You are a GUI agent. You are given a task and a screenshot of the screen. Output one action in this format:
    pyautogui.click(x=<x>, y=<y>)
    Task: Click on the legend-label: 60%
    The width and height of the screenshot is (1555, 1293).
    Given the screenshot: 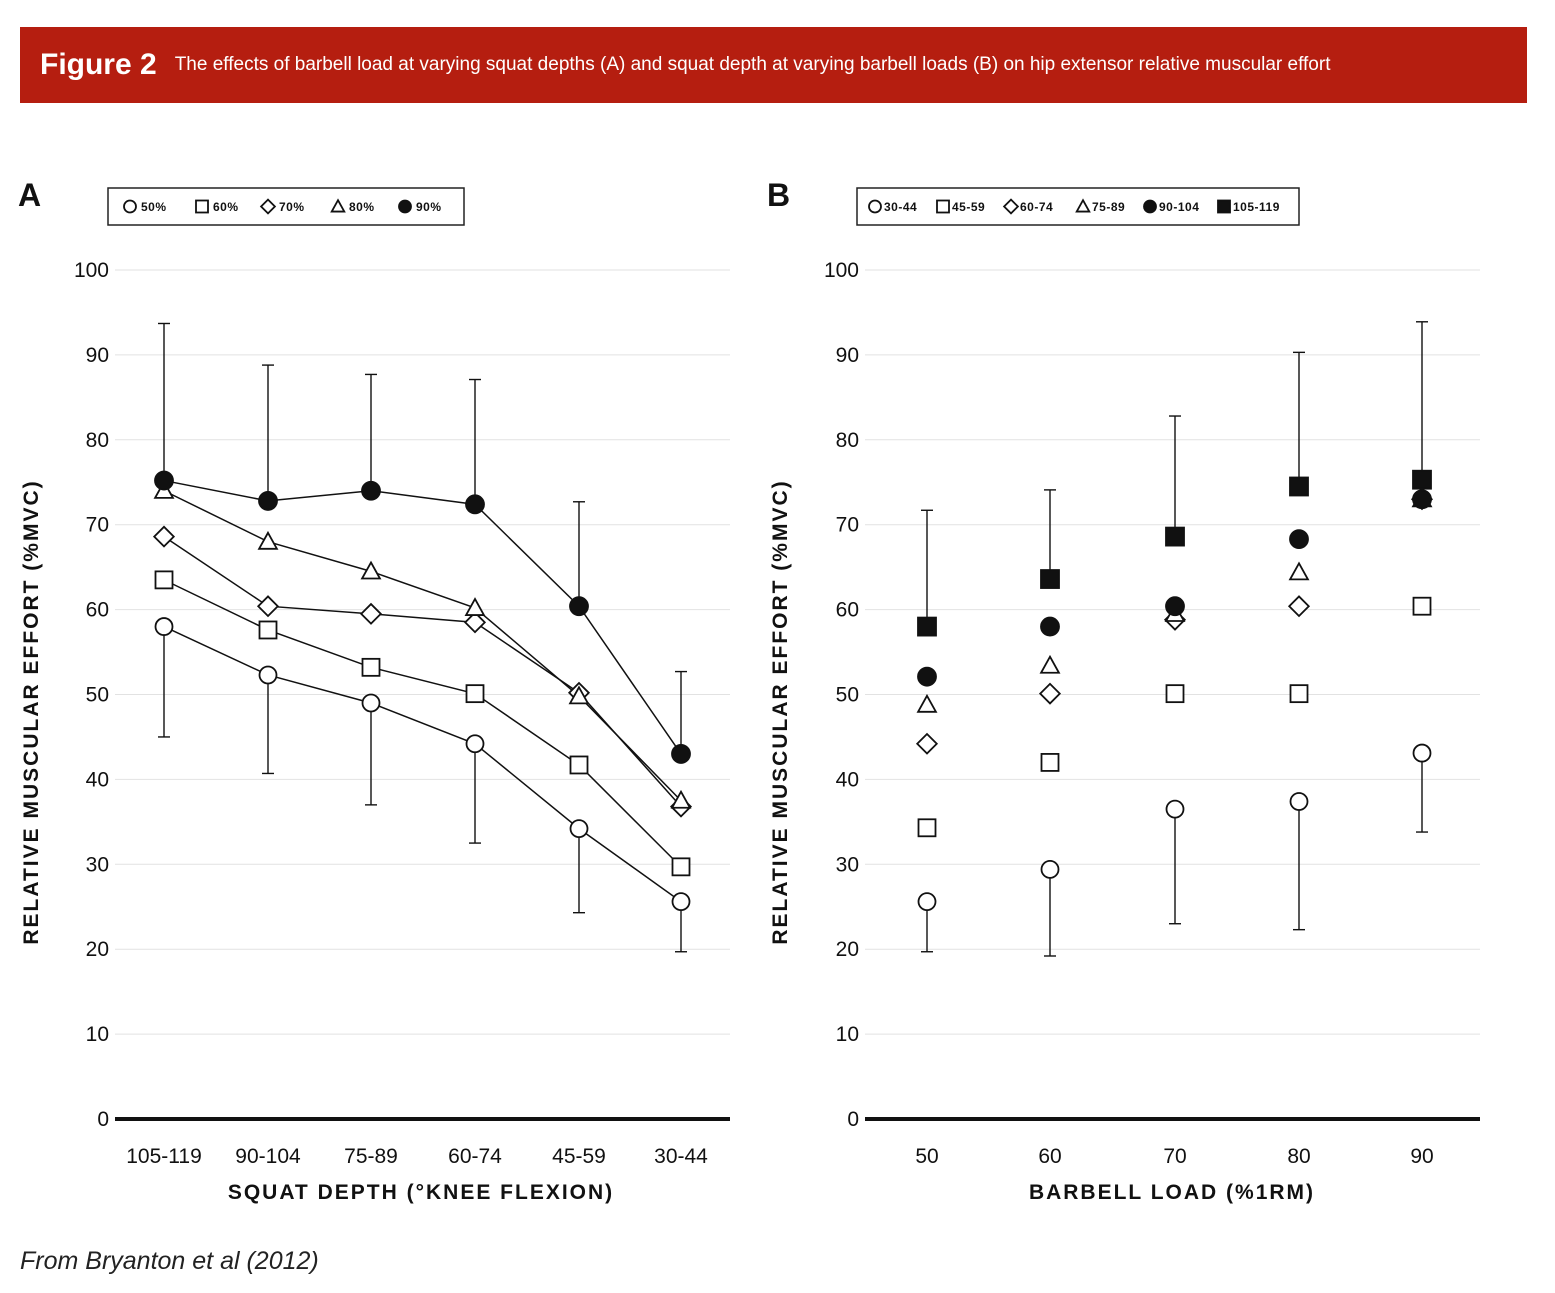 What is the action you would take?
    pyautogui.click(x=226, y=207)
    